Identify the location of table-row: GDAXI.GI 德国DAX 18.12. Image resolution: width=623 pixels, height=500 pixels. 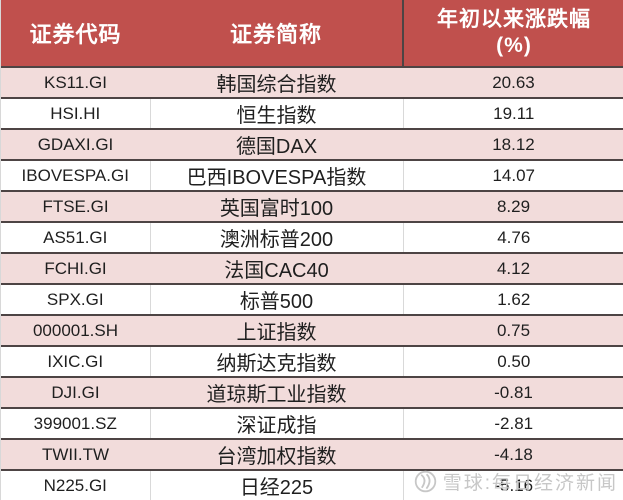
(312, 144).